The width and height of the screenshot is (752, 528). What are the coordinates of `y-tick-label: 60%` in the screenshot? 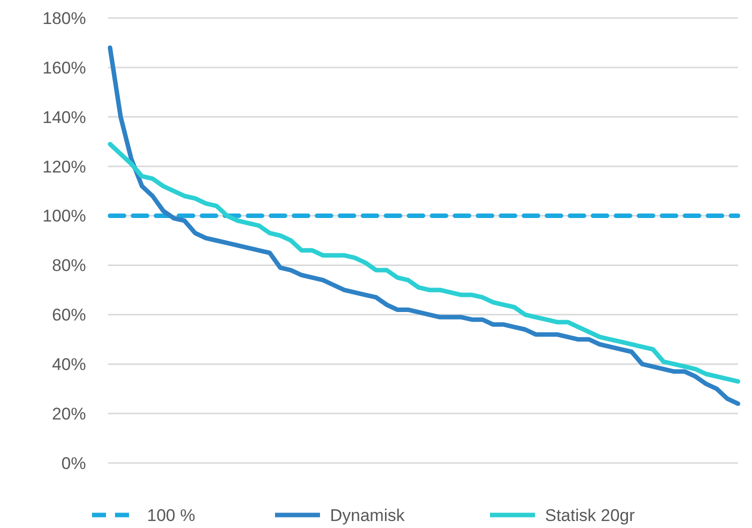 It's located at (69, 315).